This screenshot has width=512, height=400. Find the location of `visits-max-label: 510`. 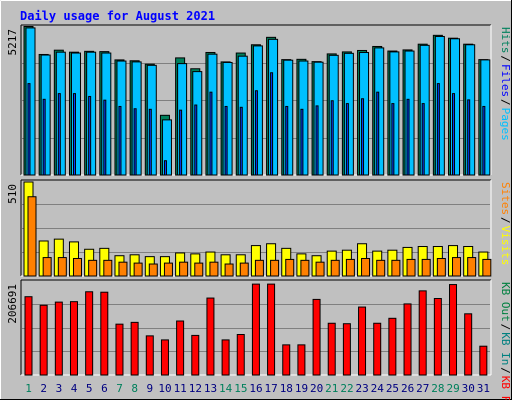

visits-max-label: 510 is located at coordinates (12, 194).